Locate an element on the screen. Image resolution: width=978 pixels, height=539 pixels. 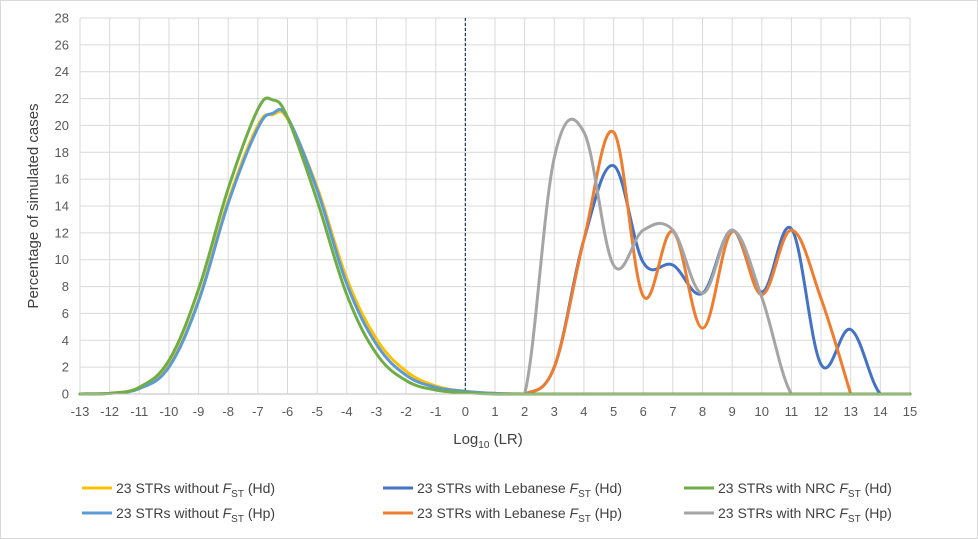
y-tick-label: 28 is located at coordinates (62, 18).